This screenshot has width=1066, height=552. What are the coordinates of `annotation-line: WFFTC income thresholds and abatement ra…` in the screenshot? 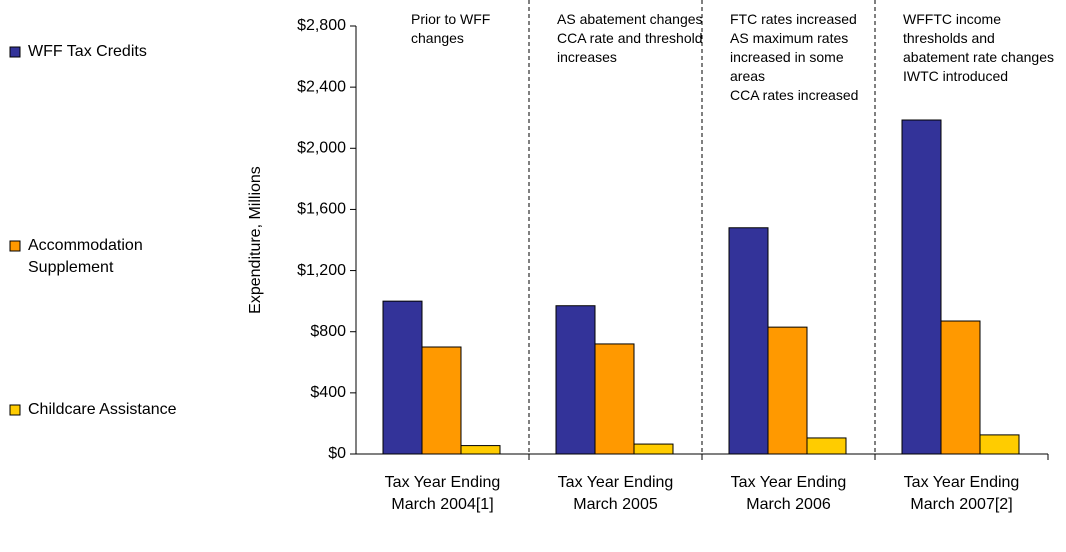 It's located at (978, 38).